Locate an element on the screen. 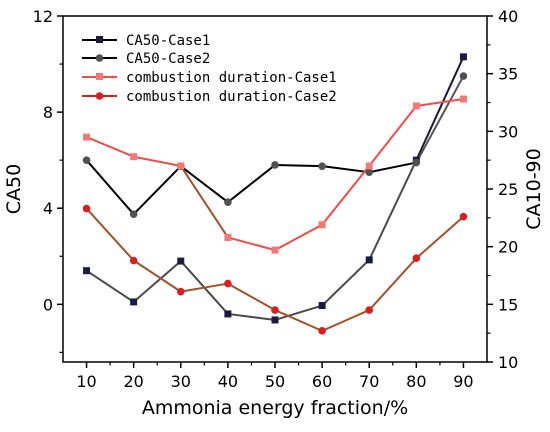  legend-label: CA50-Case2 is located at coordinates (168, 59).